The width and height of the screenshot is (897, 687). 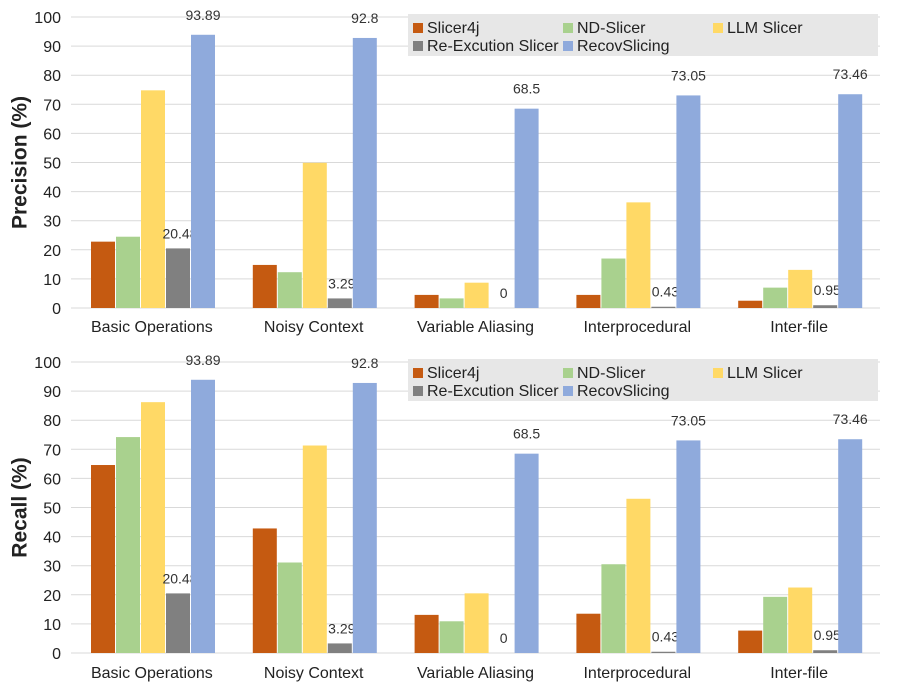 I want to click on y-tick-label: 80, so click(x=52, y=76).